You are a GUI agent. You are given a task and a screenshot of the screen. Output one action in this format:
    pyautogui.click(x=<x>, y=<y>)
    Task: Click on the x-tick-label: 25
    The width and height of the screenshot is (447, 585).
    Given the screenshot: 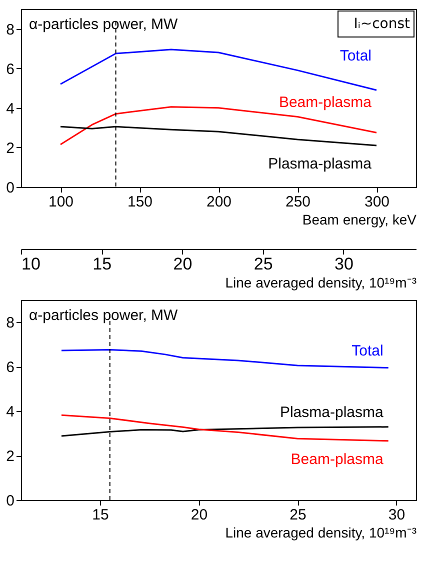 What is the action you would take?
    pyautogui.click(x=298, y=515)
    